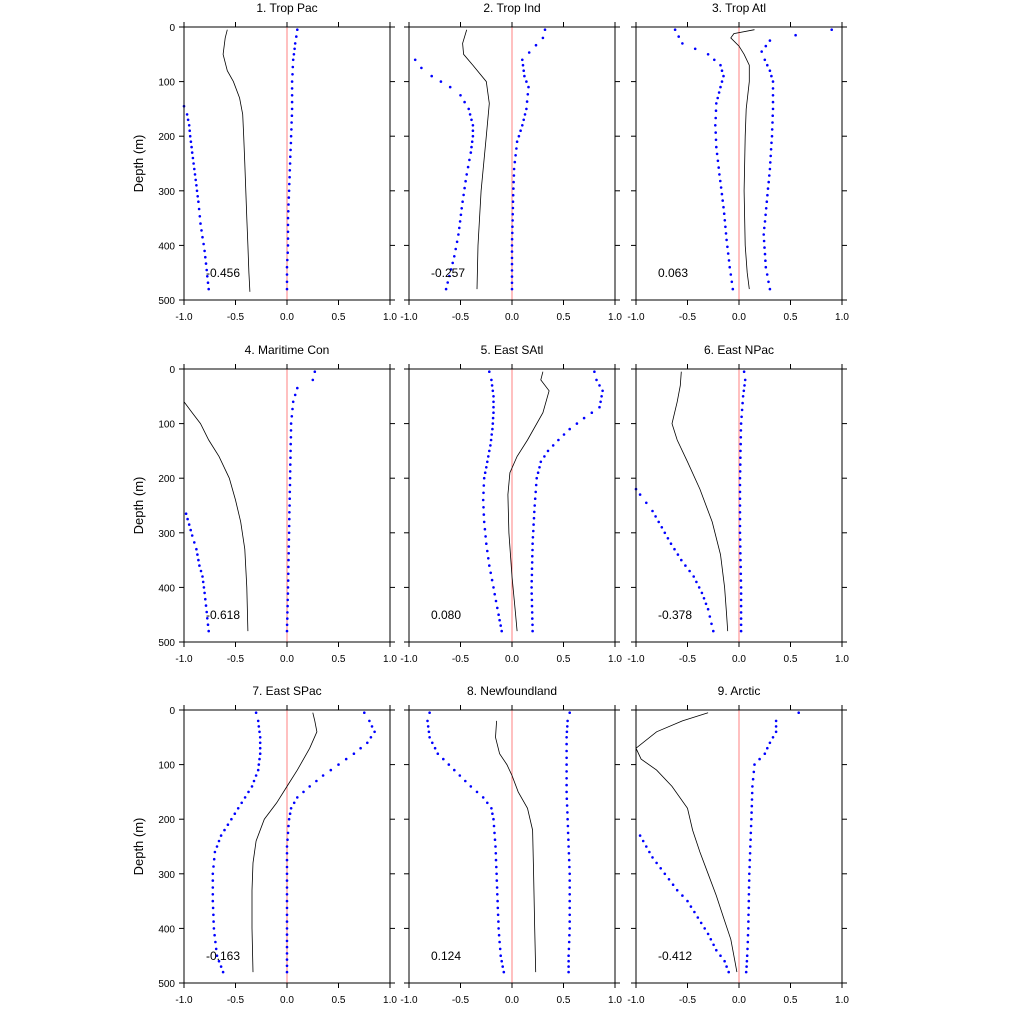 The image size is (1024, 1024). Describe the element at coordinates (166, 192) in the screenshot. I see `y-tick-label: 300` at that location.